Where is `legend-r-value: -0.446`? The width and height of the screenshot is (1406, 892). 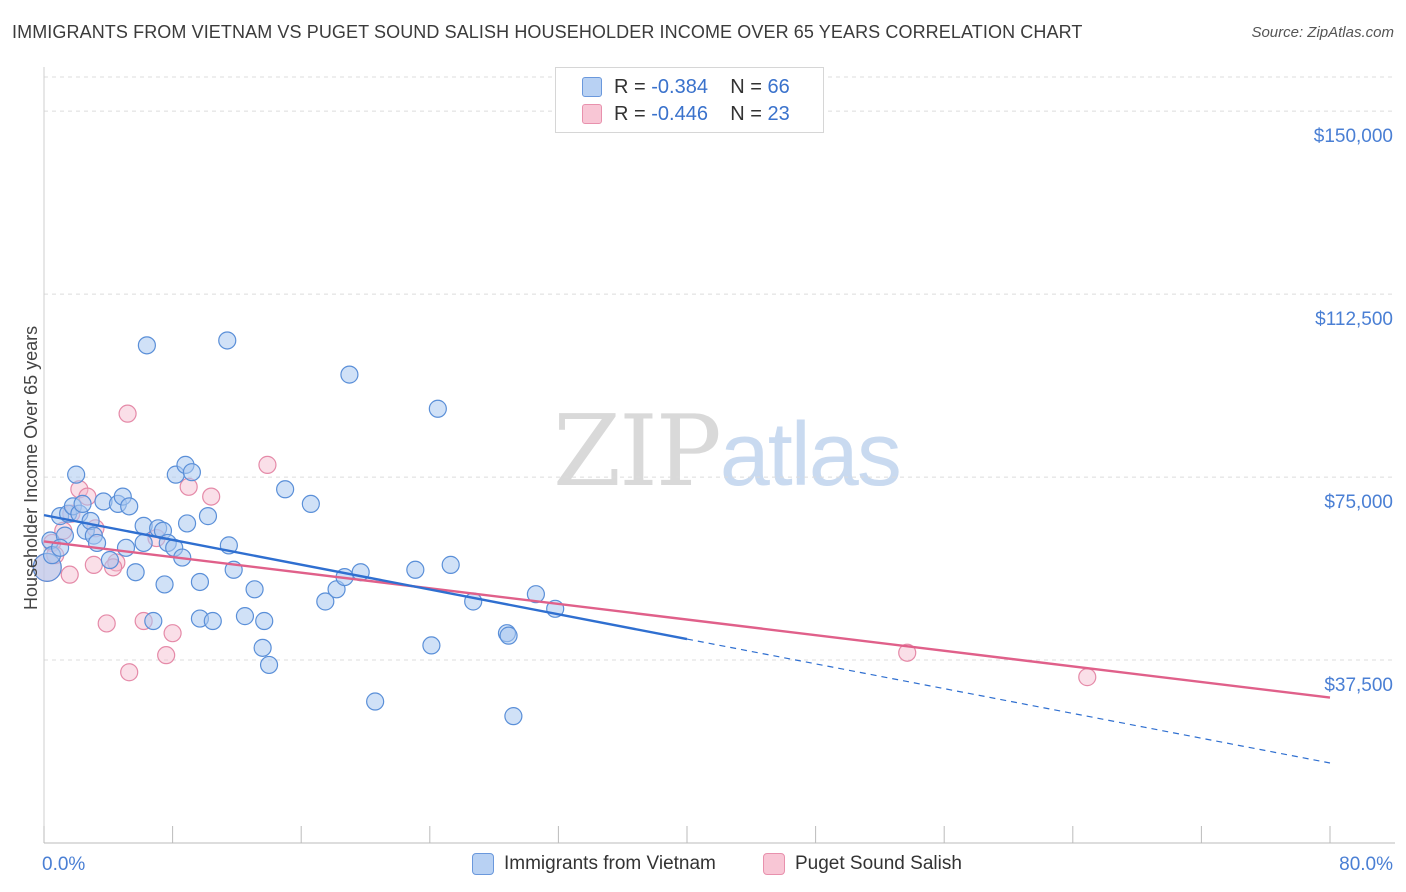 legend-r-value: -0.446 is located at coordinates (679, 113).